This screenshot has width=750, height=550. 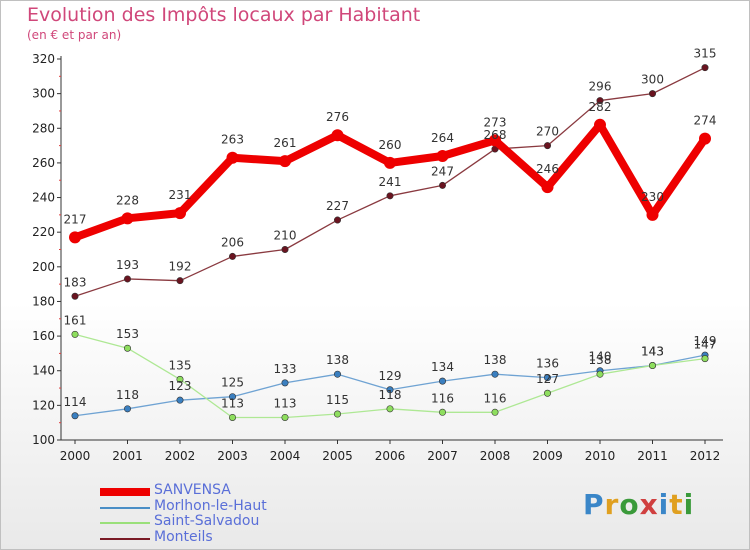 What do you see at coordinates (43, 301) in the screenshot?
I see `y-tick-label: 180` at bounding box center [43, 301].